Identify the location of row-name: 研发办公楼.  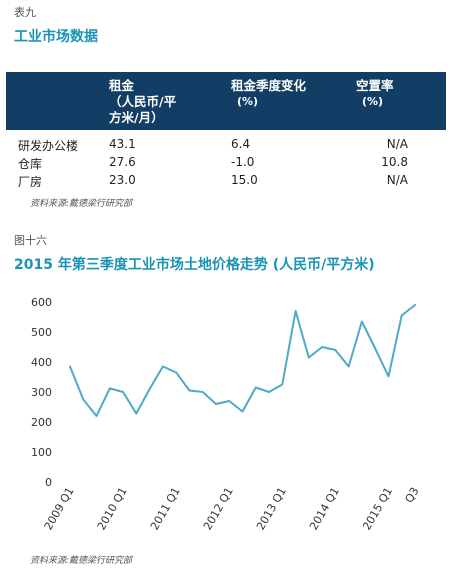
(48, 146).